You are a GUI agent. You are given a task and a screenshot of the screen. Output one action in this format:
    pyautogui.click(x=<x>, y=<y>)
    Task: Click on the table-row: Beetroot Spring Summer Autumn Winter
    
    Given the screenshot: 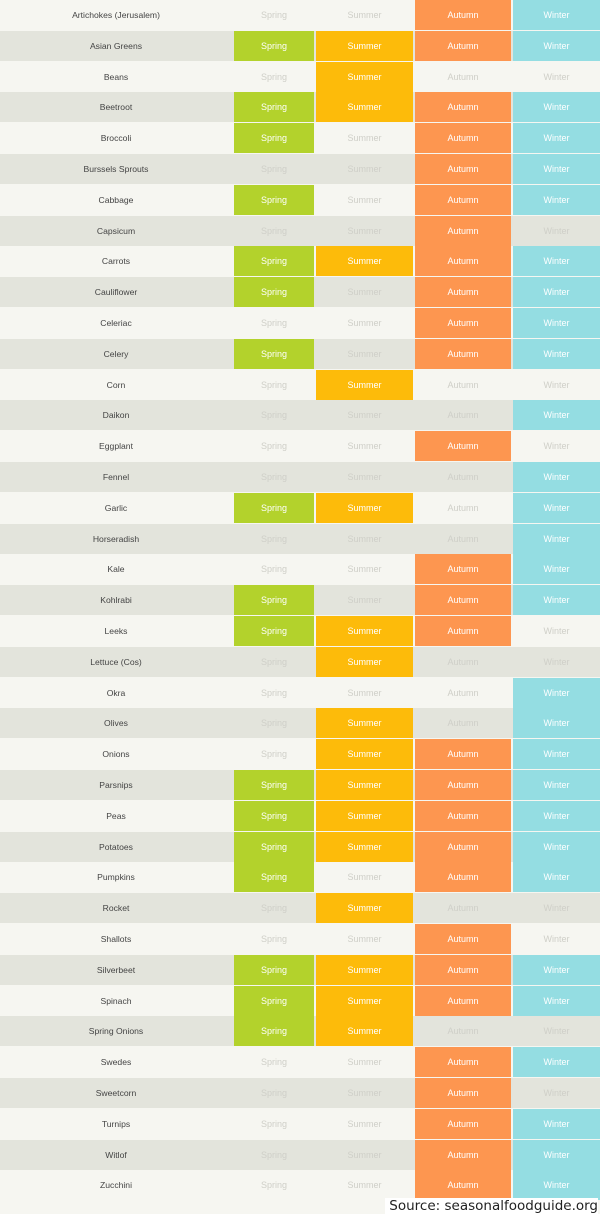 What is the action you would take?
    pyautogui.click(x=300, y=107)
    